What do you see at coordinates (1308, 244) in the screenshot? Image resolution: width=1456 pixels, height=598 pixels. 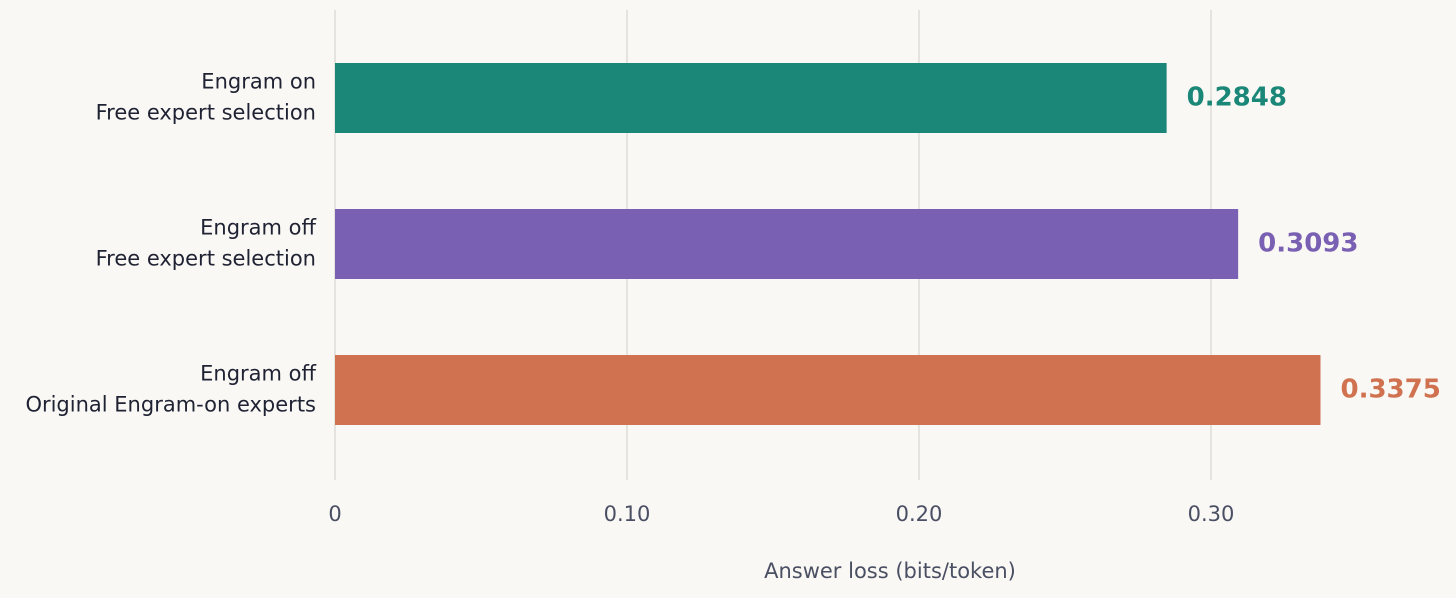 I see `value-label: 0.3093` at bounding box center [1308, 244].